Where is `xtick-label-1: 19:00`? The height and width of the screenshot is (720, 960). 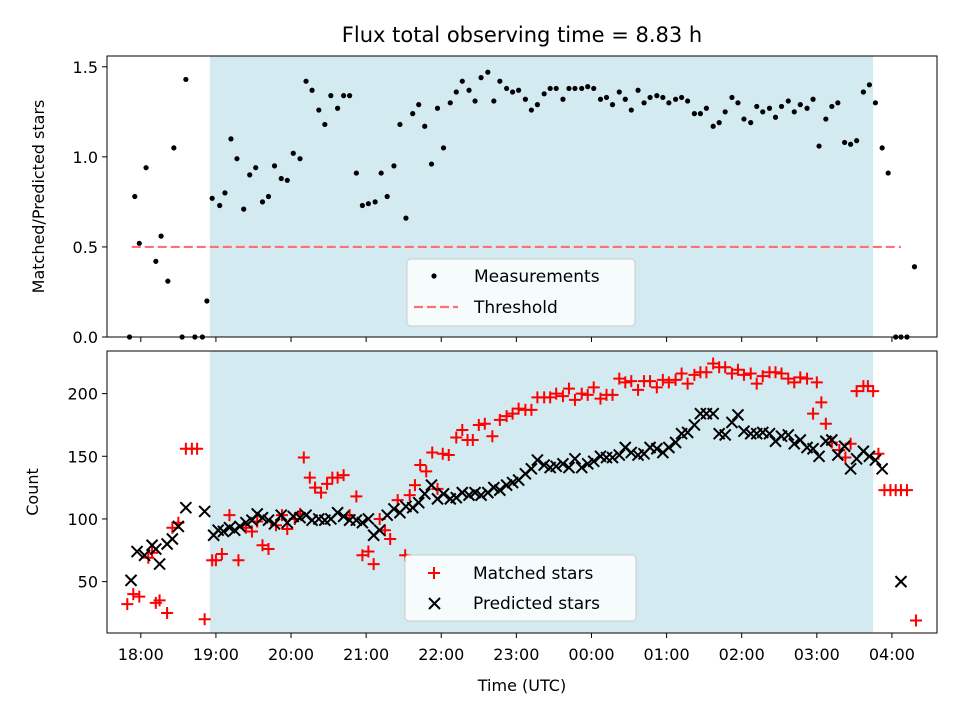
xtick-label-1: 19:00 is located at coordinates (216, 654).